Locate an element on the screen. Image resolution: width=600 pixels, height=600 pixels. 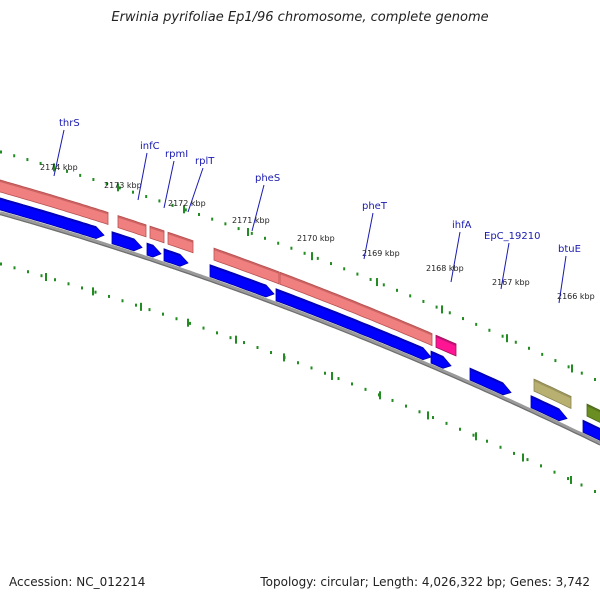
gene-label-EpC_19210: EpC_19210 is located at coordinates (512, 236).